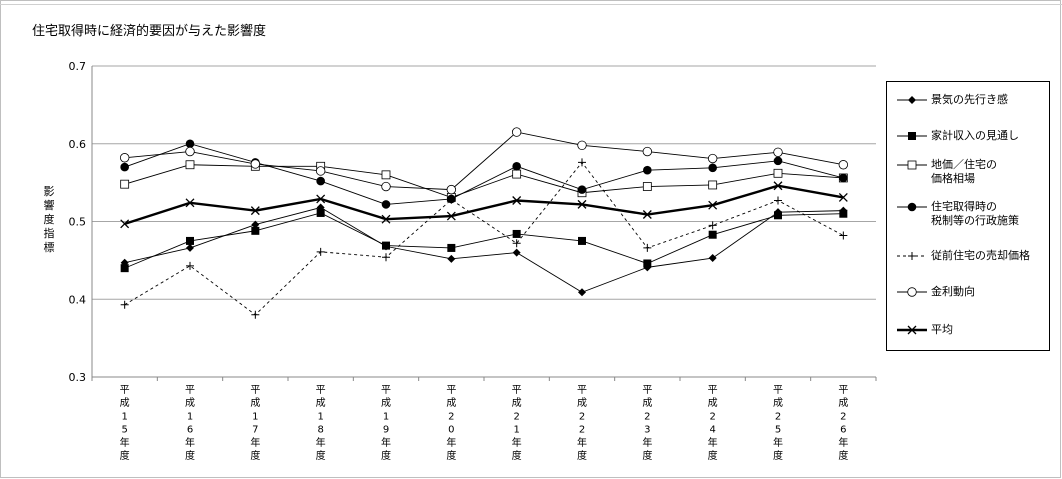 The image size is (1062, 479). What do you see at coordinates (49, 219) in the screenshot?
I see `y-axis-label: 影響度指標` at bounding box center [49, 219].